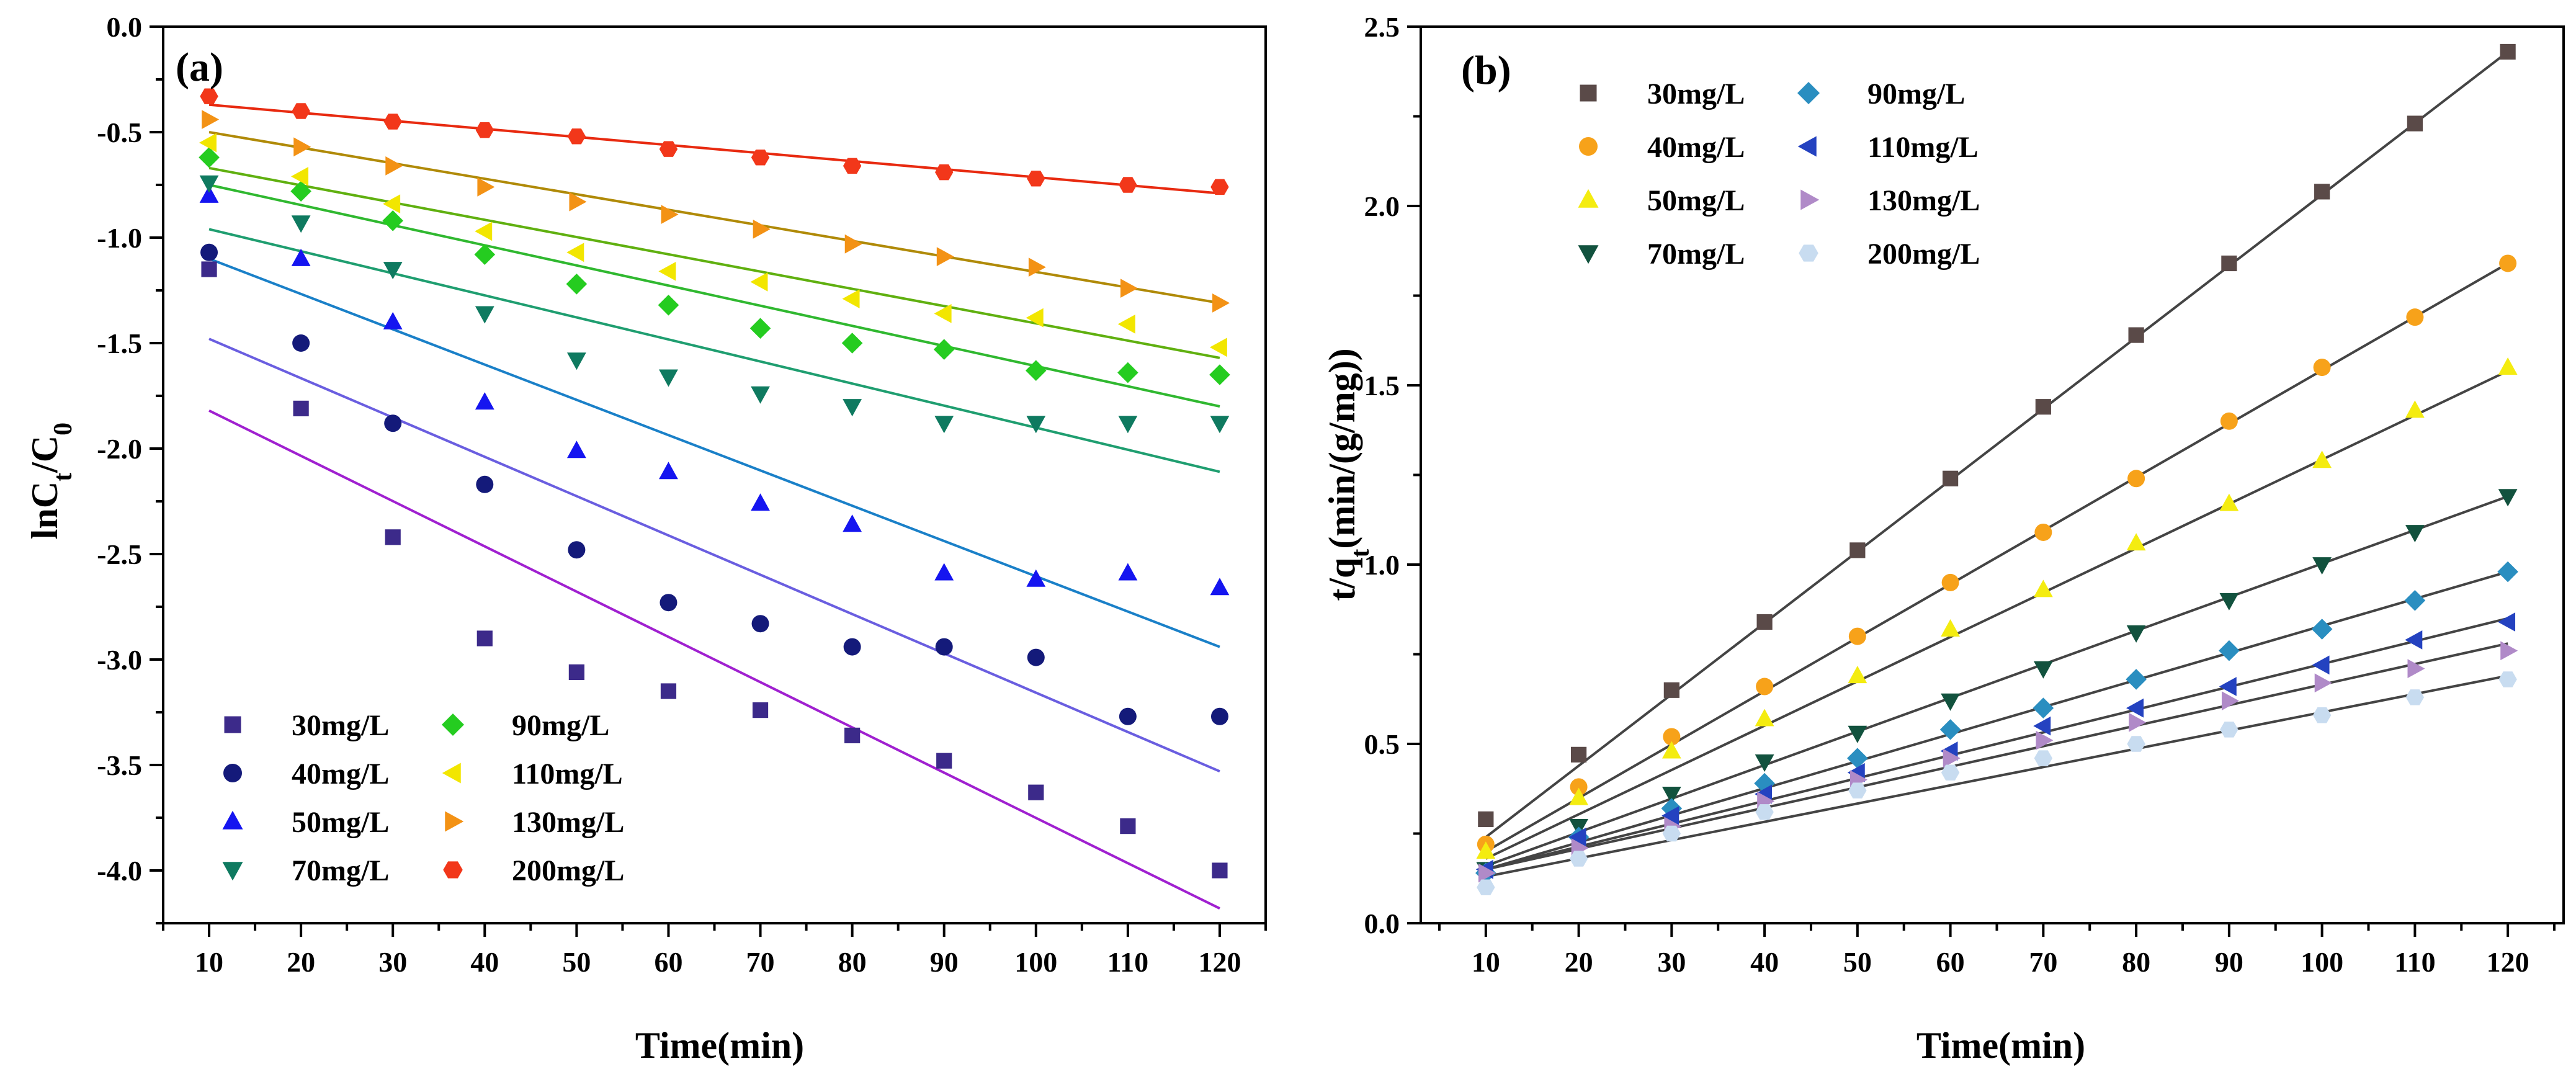  What do you see at coordinates (1486, 70) in the screenshot?
I see `panel-label-b: (b)` at bounding box center [1486, 70].